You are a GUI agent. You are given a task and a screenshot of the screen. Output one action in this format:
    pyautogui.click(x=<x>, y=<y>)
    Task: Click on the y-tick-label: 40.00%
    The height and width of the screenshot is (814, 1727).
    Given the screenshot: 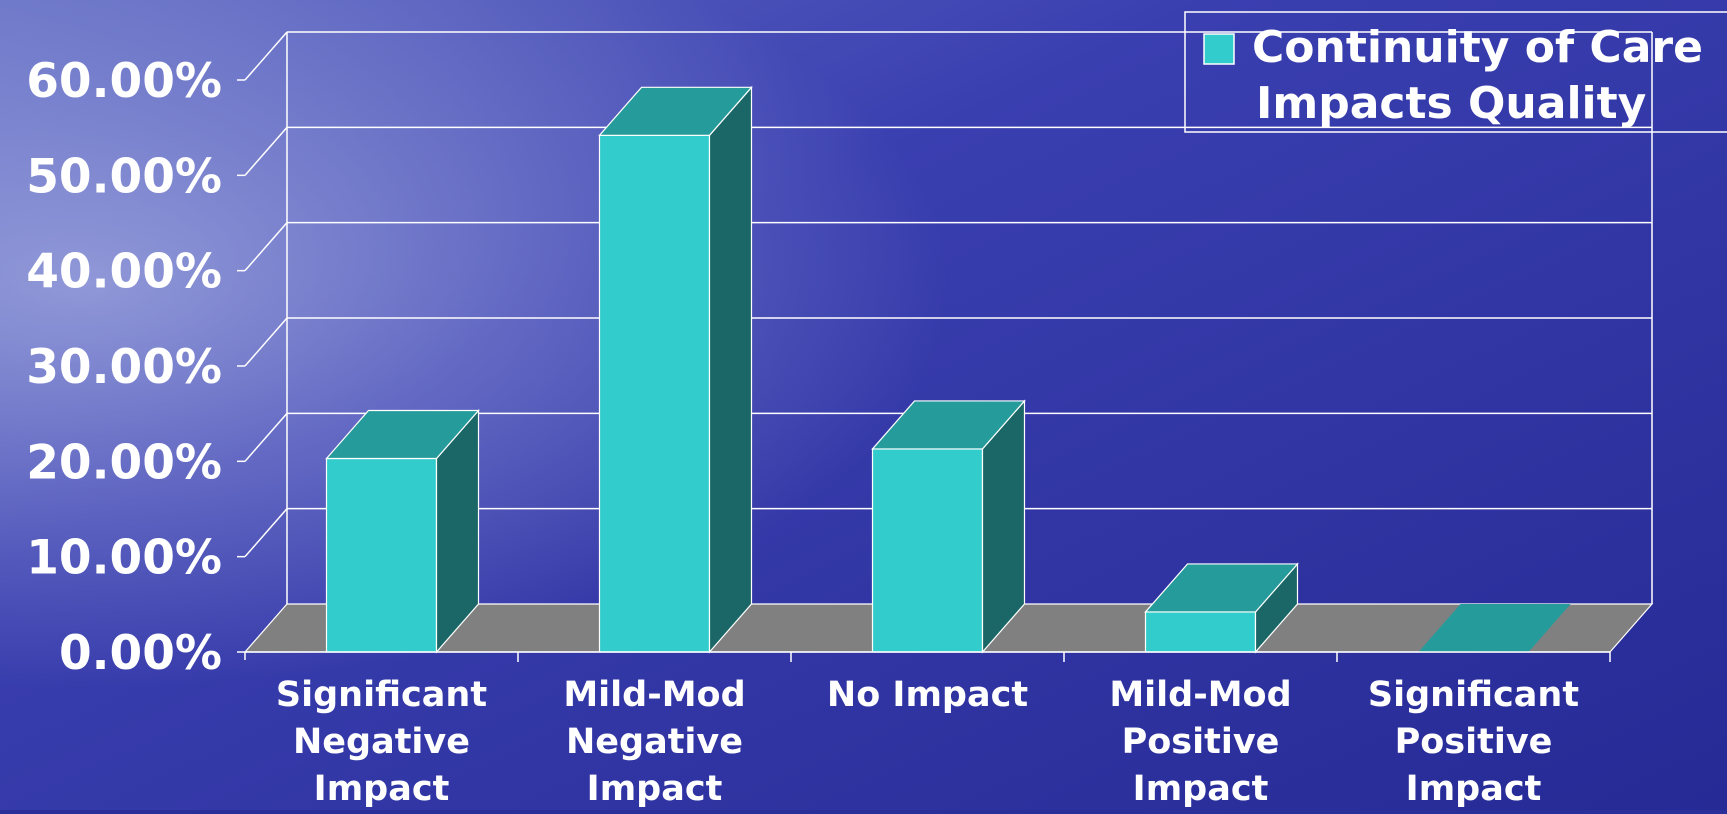 What is the action you would take?
    pyautogui.click(x=124, y=272)
    